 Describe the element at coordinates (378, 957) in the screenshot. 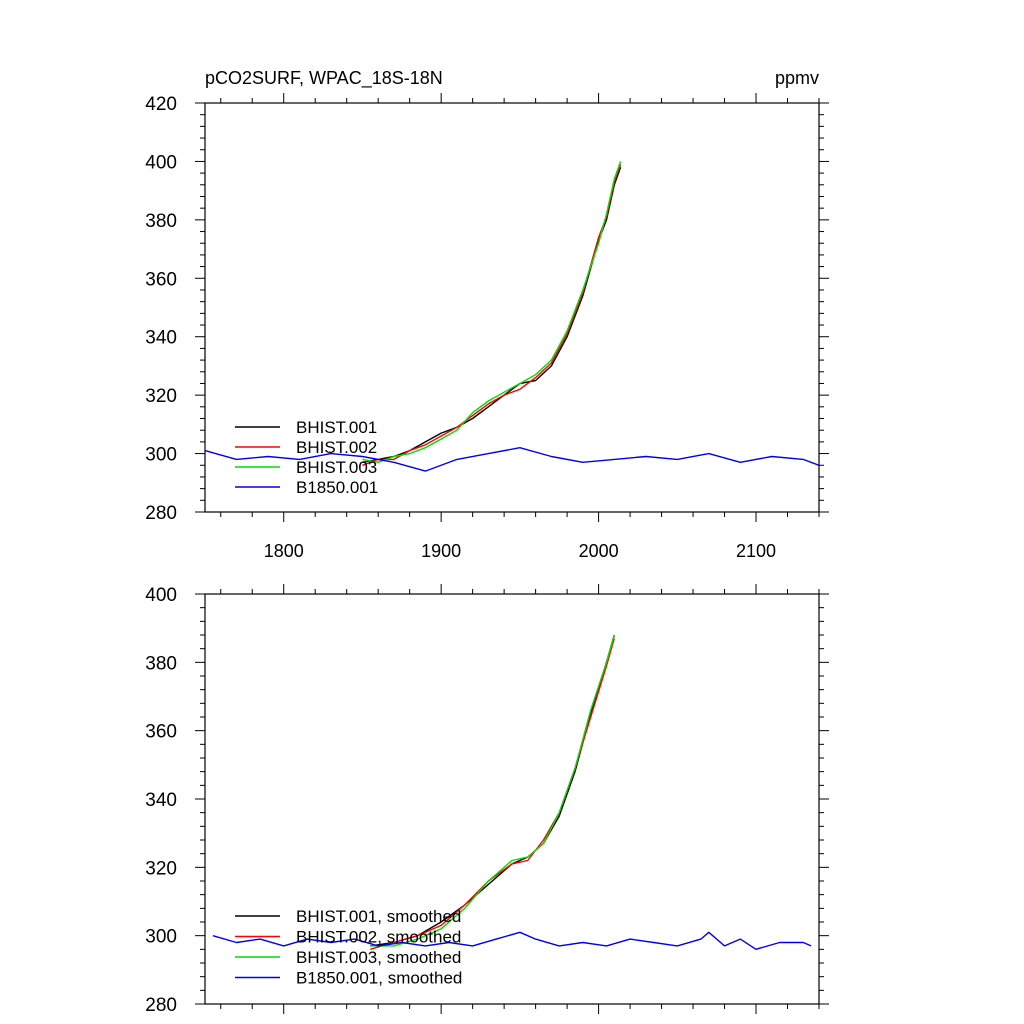

I see `legend-label-bhist-003-smoothed: BHIST.003, smoothed` at that location.